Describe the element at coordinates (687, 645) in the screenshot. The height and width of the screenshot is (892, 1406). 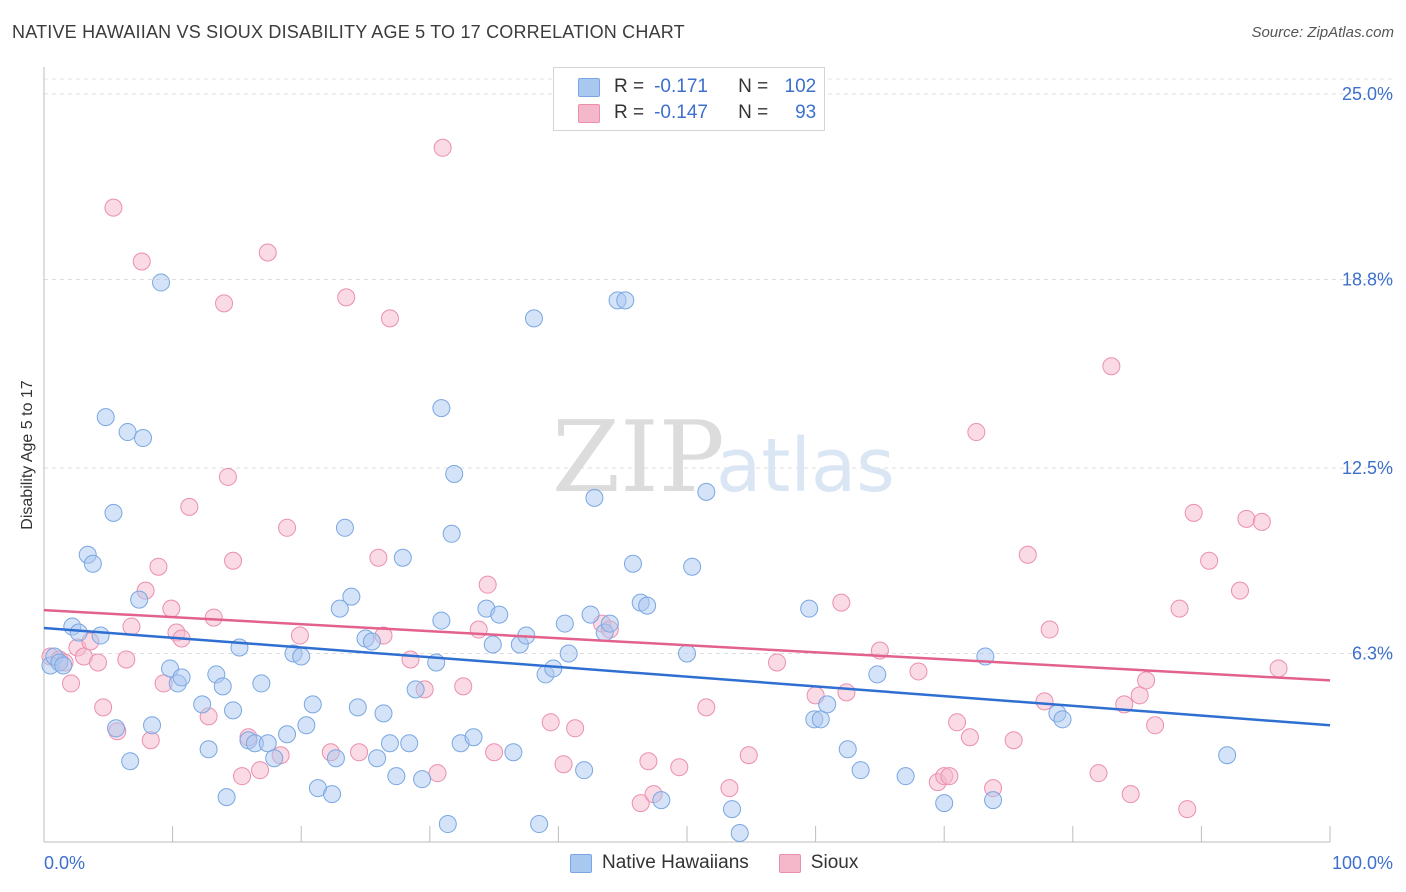
I see `sioux-trend-line` at that location.